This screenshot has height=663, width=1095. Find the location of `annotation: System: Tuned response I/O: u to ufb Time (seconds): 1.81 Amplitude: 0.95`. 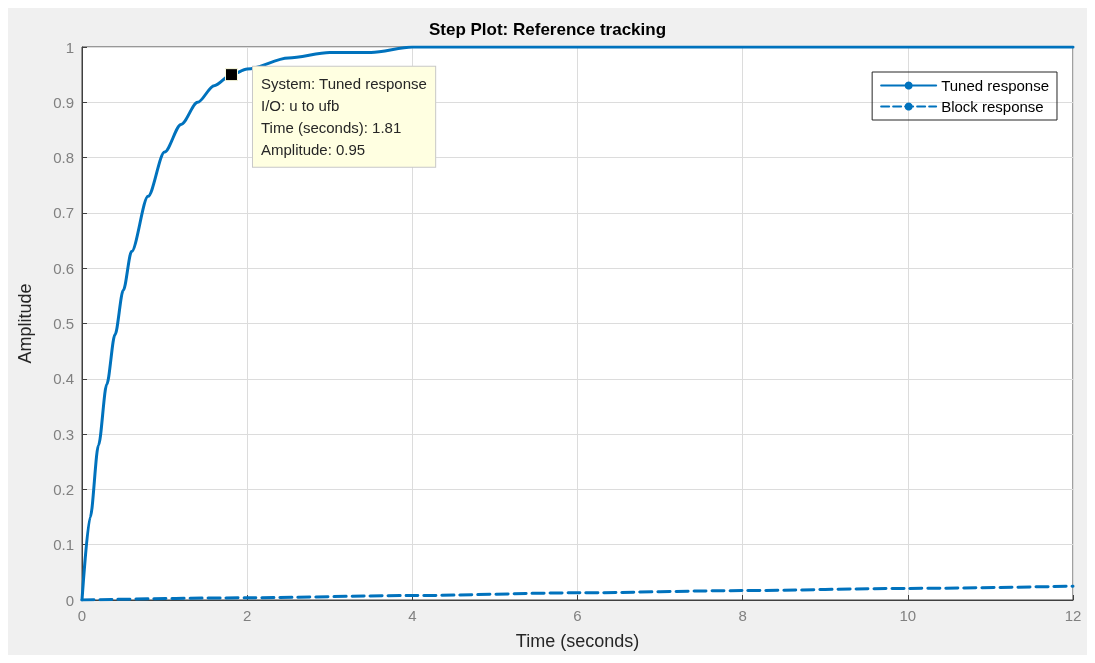

annotation: System: Tuned response I/O: u to ufb Time (seconds): 1.81 Amplitude: 0.95 is located at coordinates (343, 117).